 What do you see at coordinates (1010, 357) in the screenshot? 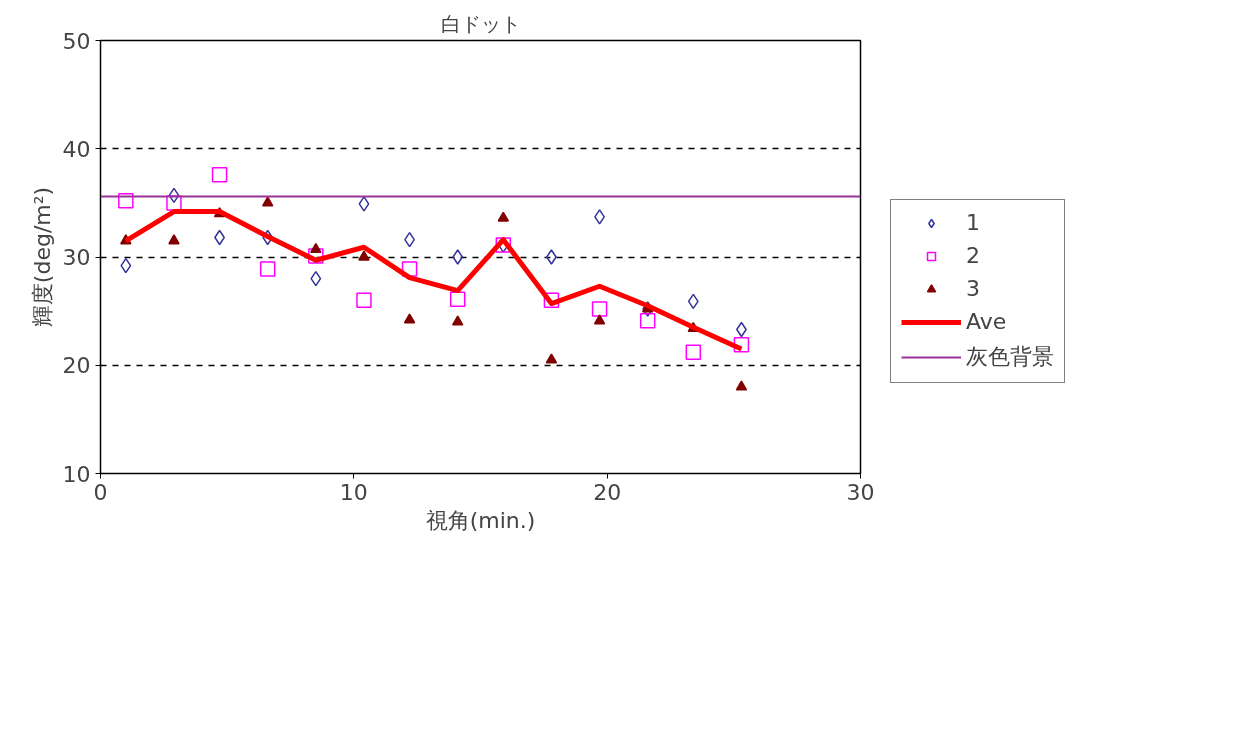
I see `legend-label: 灰色背景` at bounding box center [1010, 357].